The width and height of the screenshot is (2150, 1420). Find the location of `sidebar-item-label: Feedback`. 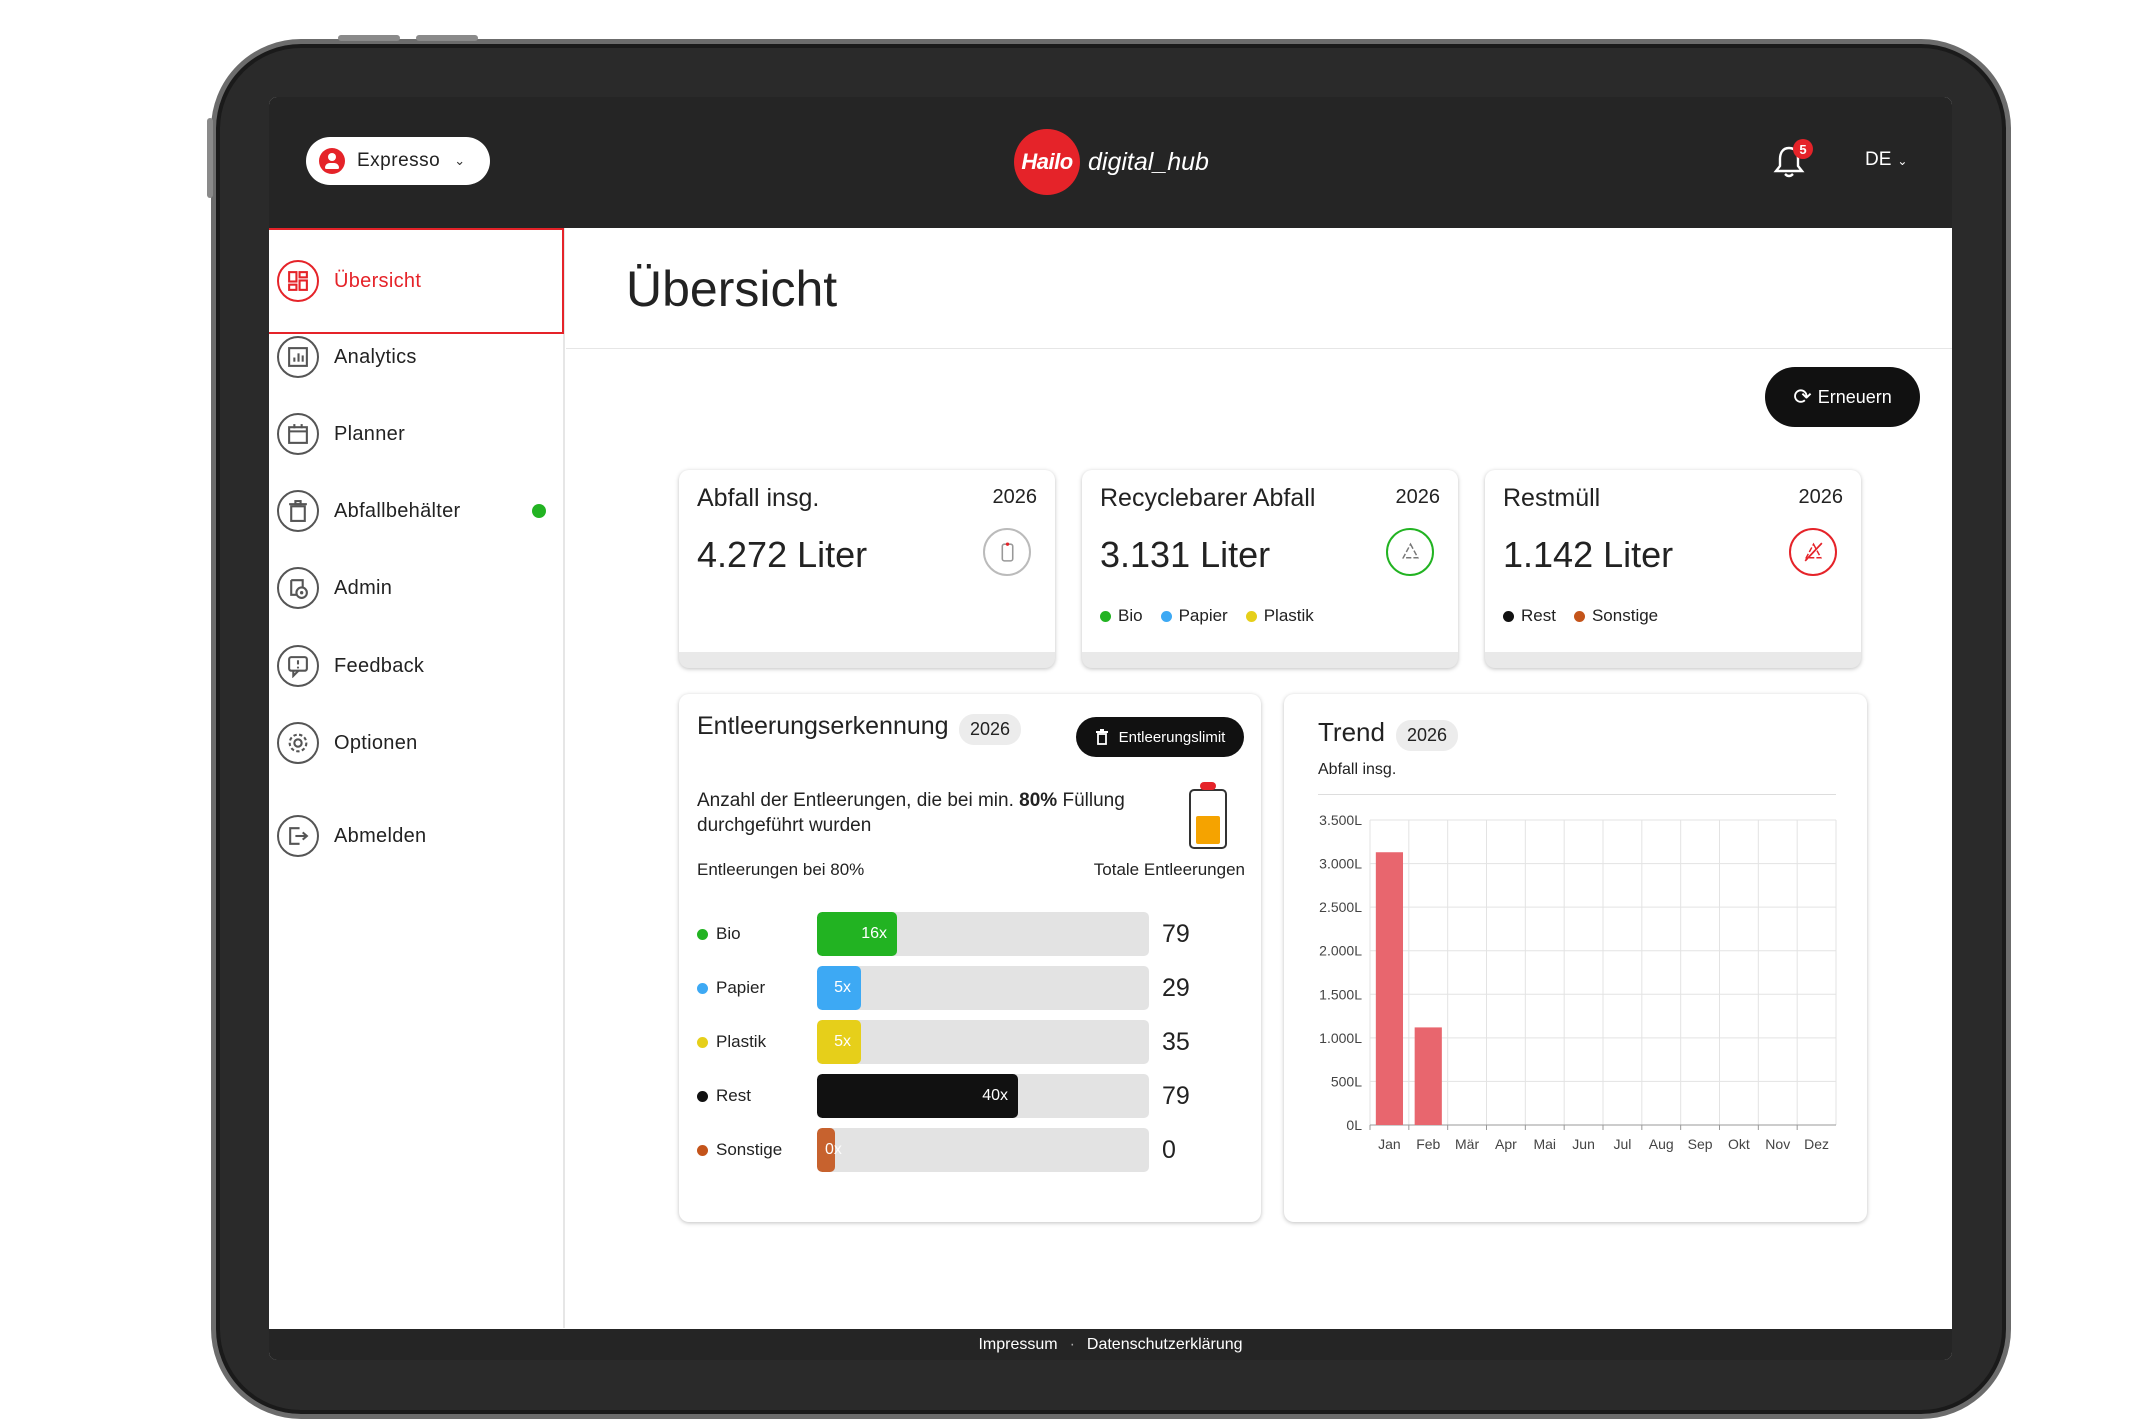

sidebar-item-label: Feedback is located at coordinates (379, 665).